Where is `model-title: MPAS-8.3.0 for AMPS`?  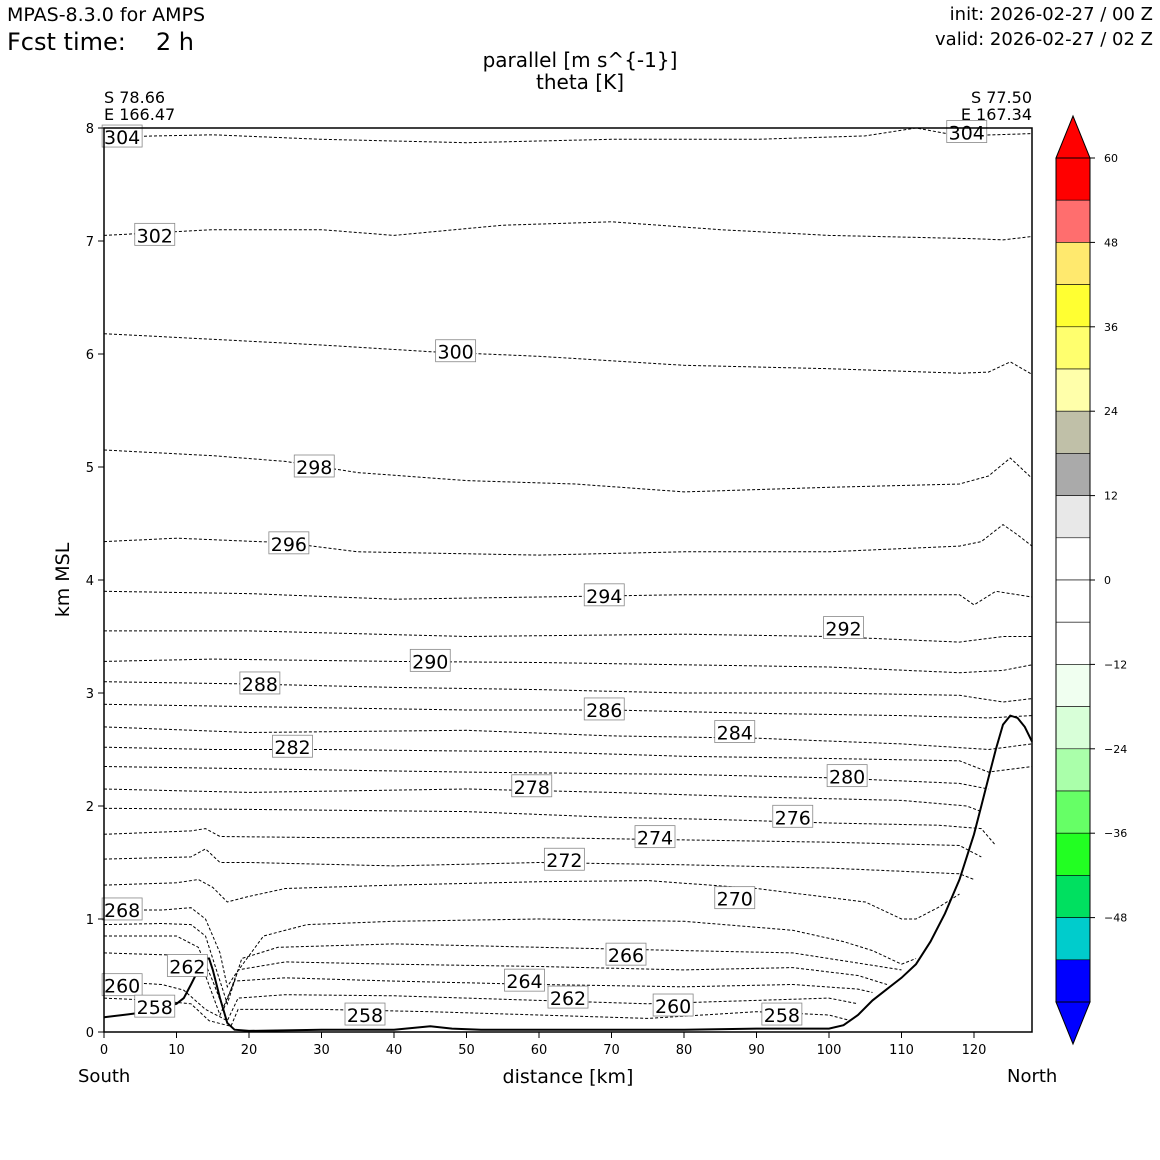 model-title: MPAS-8.3.0 for AMPS is located at coordinates (106, 15).